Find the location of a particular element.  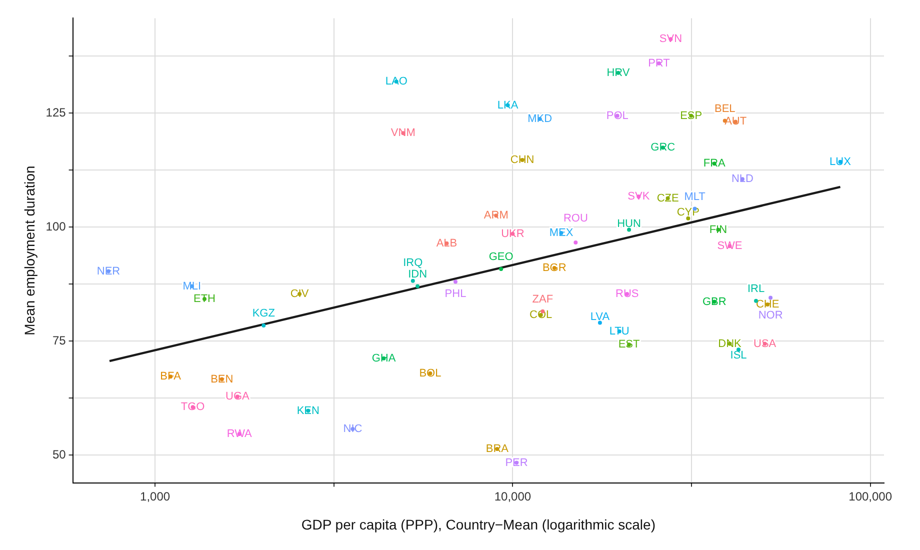

series-label: LTU is located at coordinates (619, 331).